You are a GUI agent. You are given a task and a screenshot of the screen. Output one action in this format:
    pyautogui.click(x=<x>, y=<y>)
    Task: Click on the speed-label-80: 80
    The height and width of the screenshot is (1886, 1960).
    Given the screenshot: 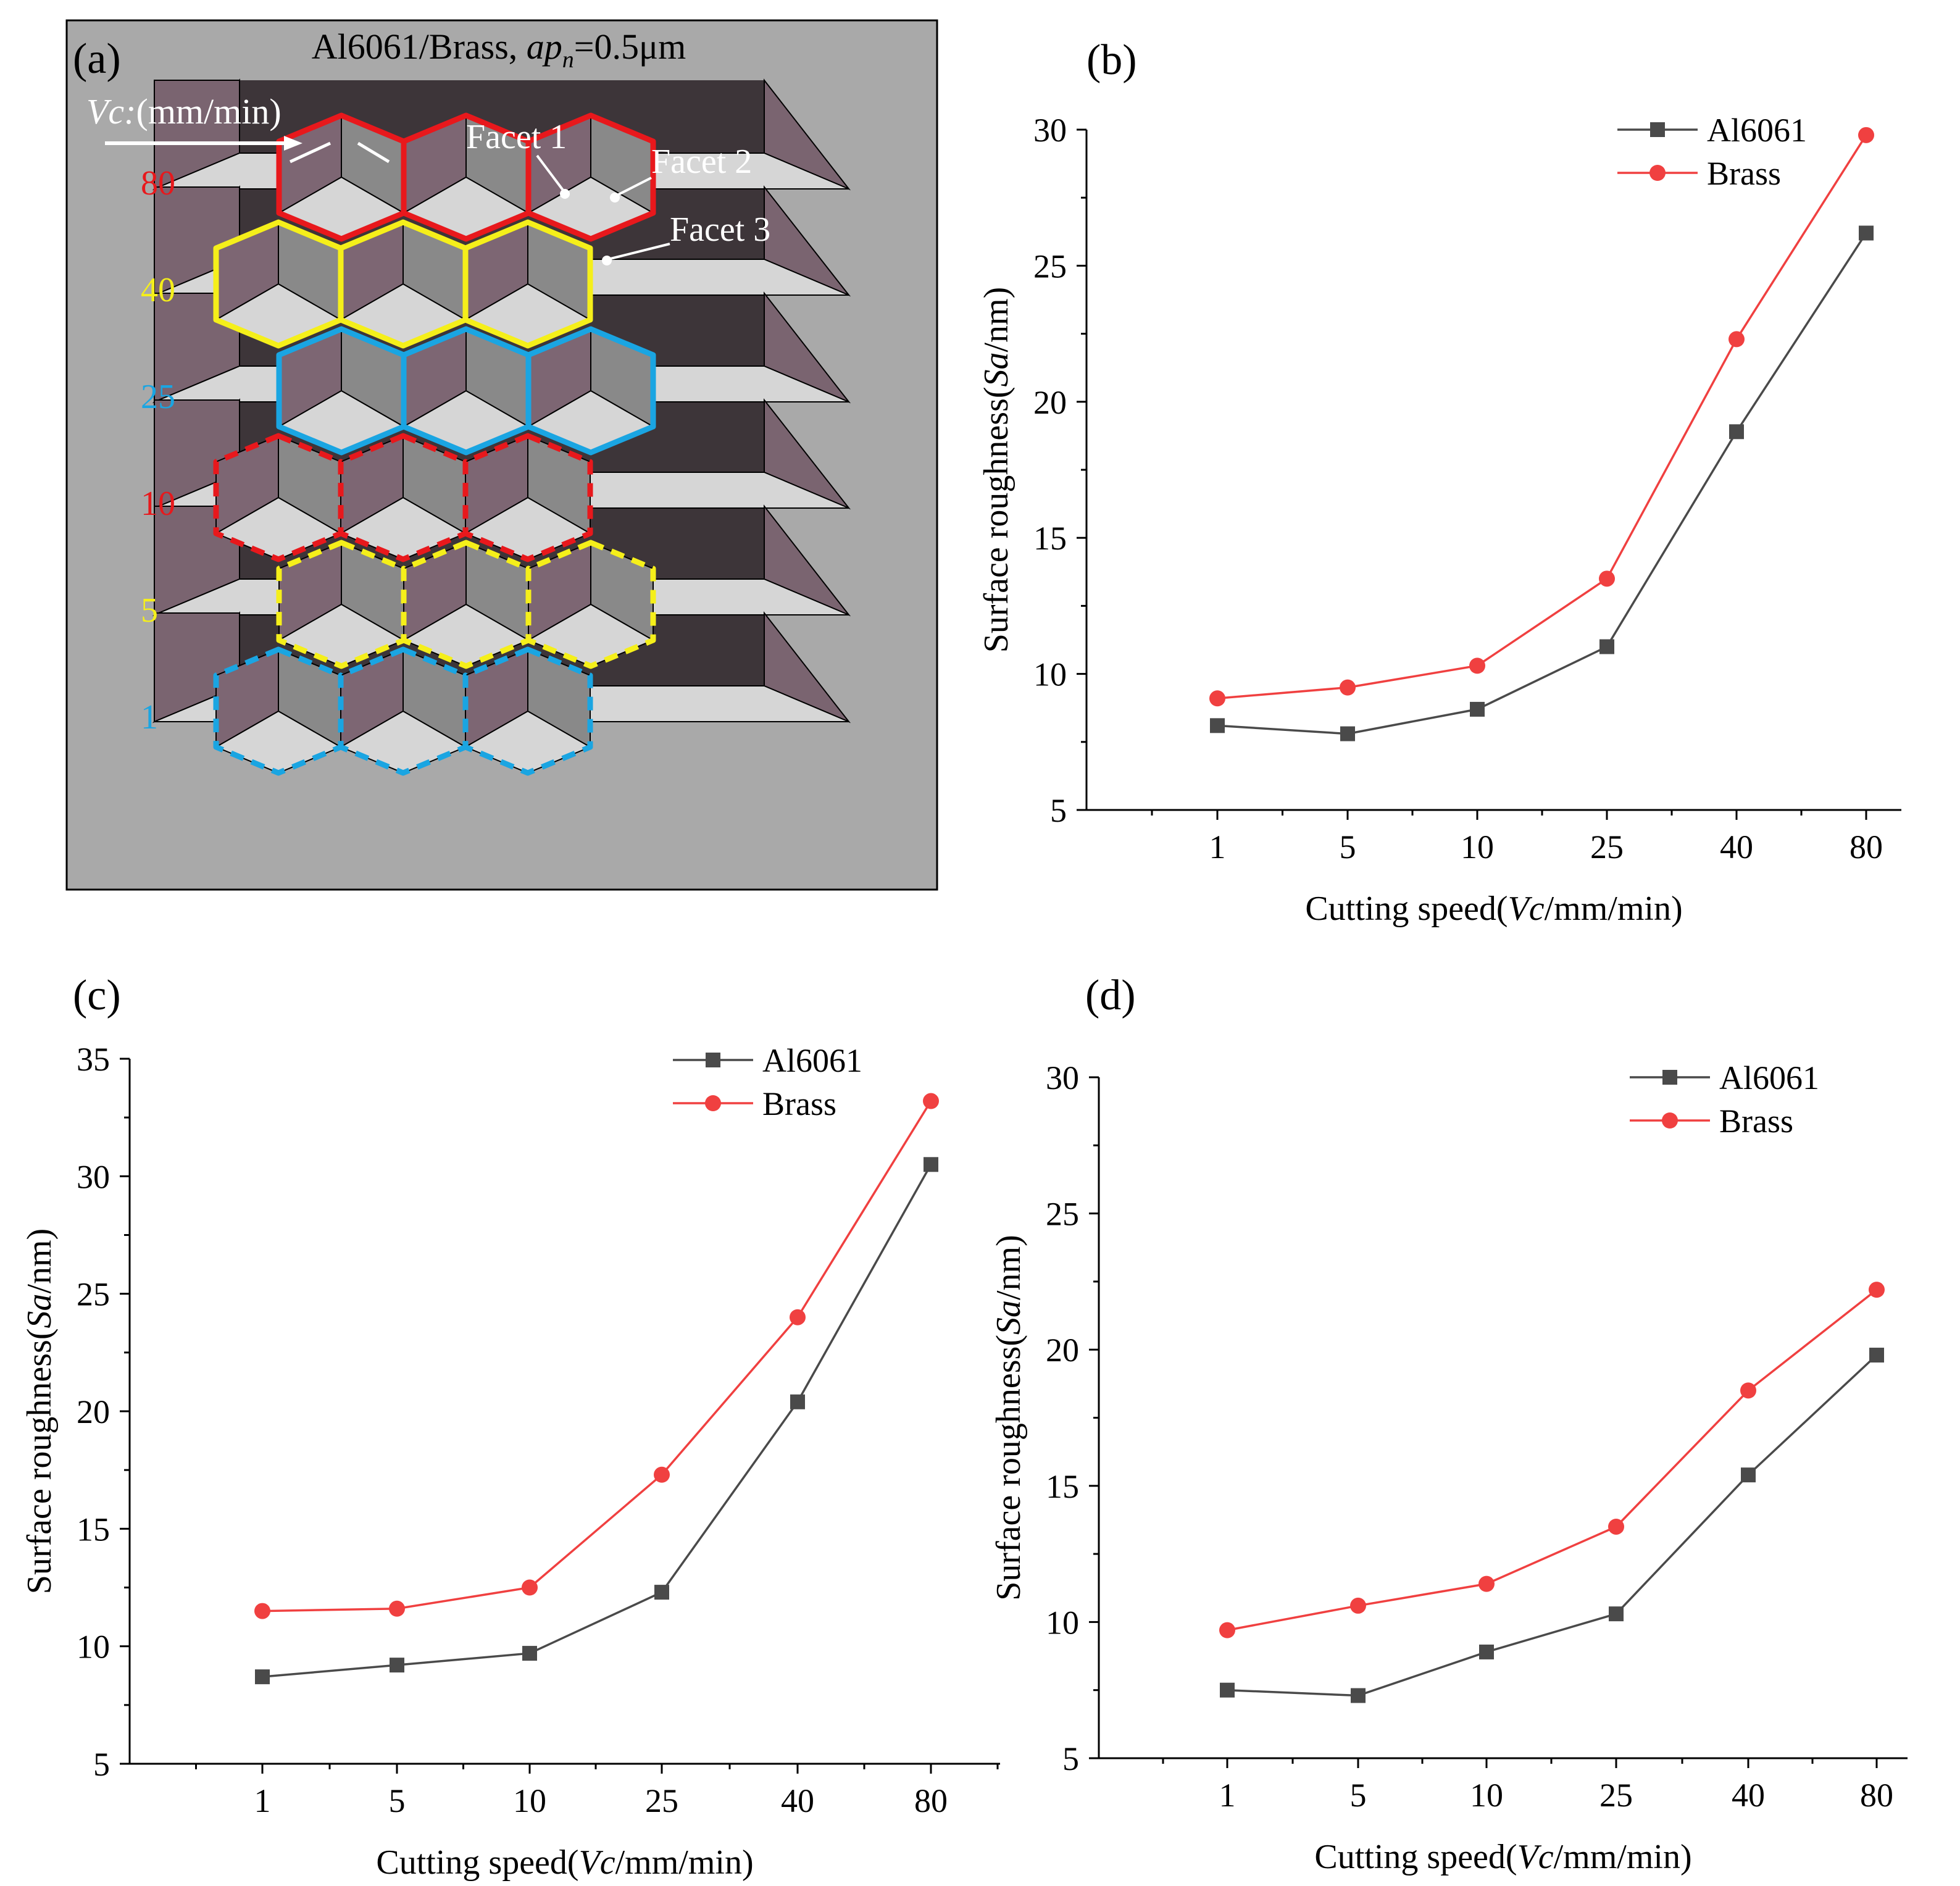 What is the action you would take?
    pyautogui.click(x=158, y=183)
    